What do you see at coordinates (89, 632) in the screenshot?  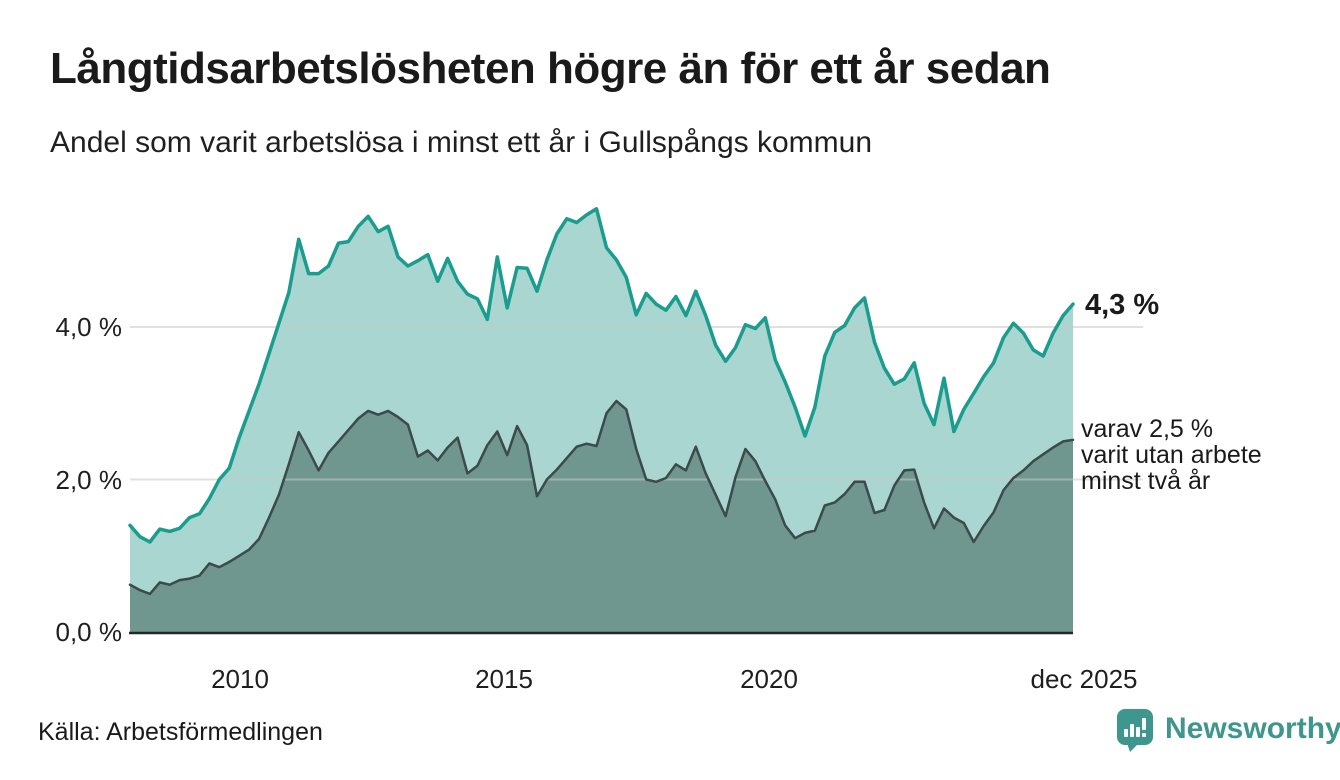 I see `y-tick-0: 0,0 %` at bounding box center [89, 632].